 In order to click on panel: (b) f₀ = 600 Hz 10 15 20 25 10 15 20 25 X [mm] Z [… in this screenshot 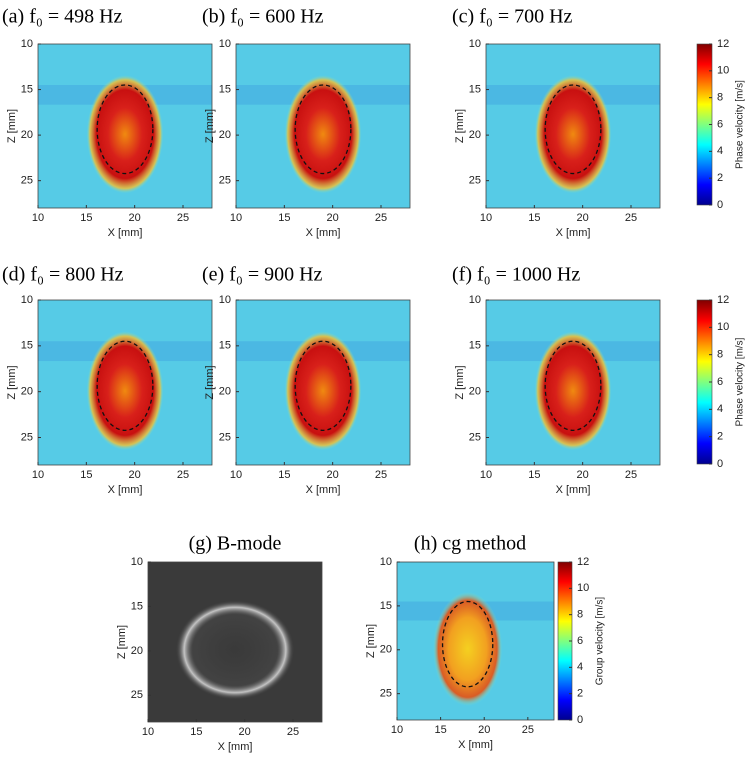, I will do `click(306, 122)`.